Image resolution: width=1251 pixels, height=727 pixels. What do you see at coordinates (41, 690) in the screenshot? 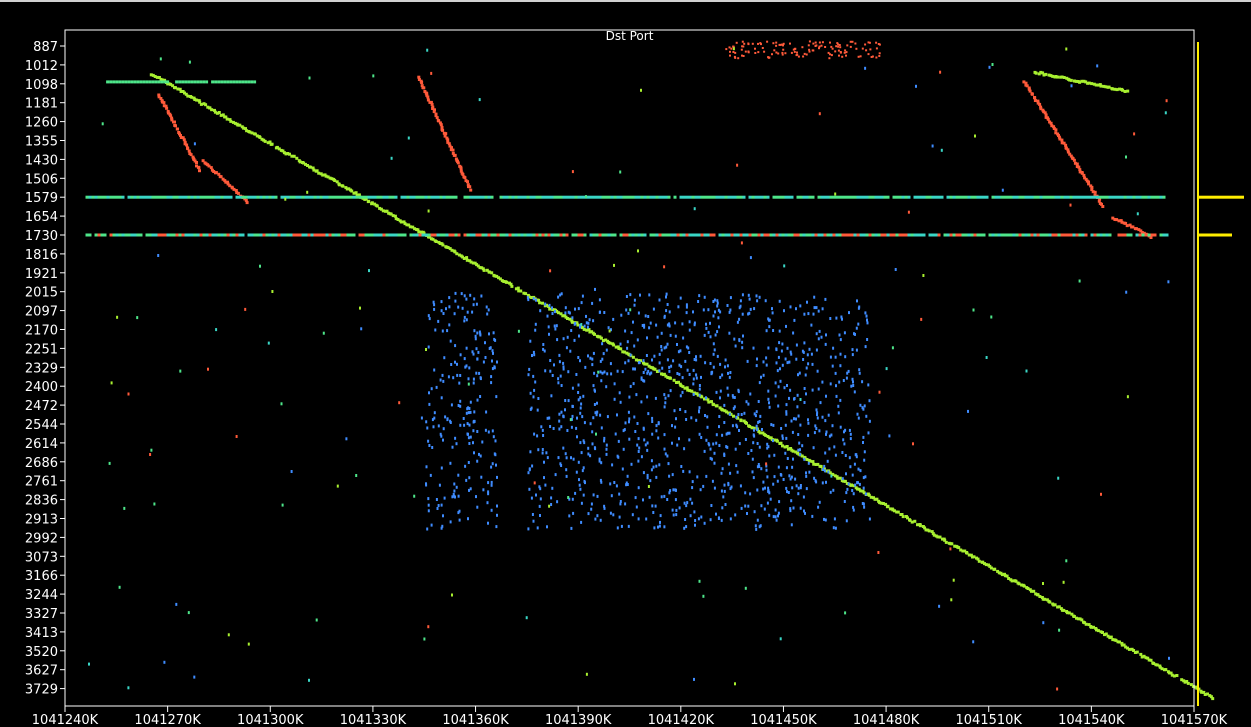
I see `y-tick-label: 3729` at bounding box center [41, 690].